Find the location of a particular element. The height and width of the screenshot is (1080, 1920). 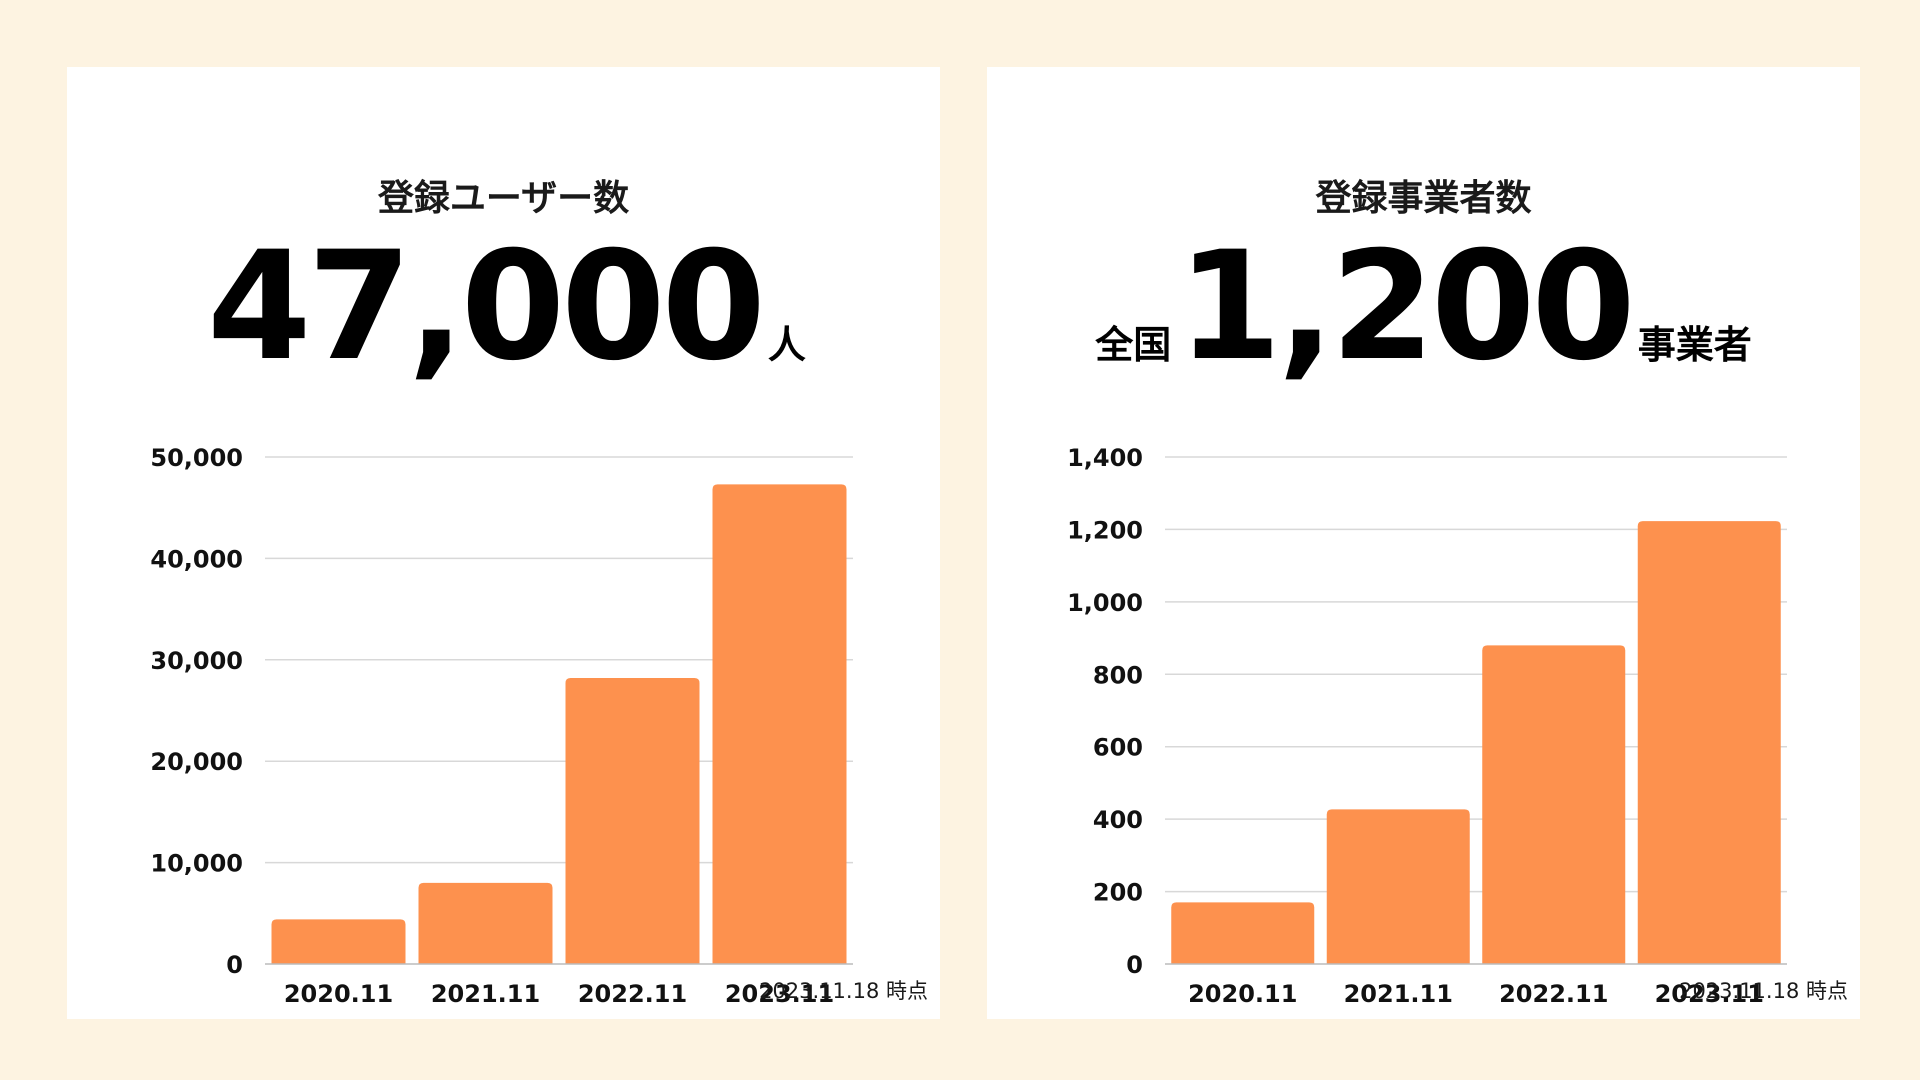

y-tick-label: 800 is located at coordinates (1118, 675).